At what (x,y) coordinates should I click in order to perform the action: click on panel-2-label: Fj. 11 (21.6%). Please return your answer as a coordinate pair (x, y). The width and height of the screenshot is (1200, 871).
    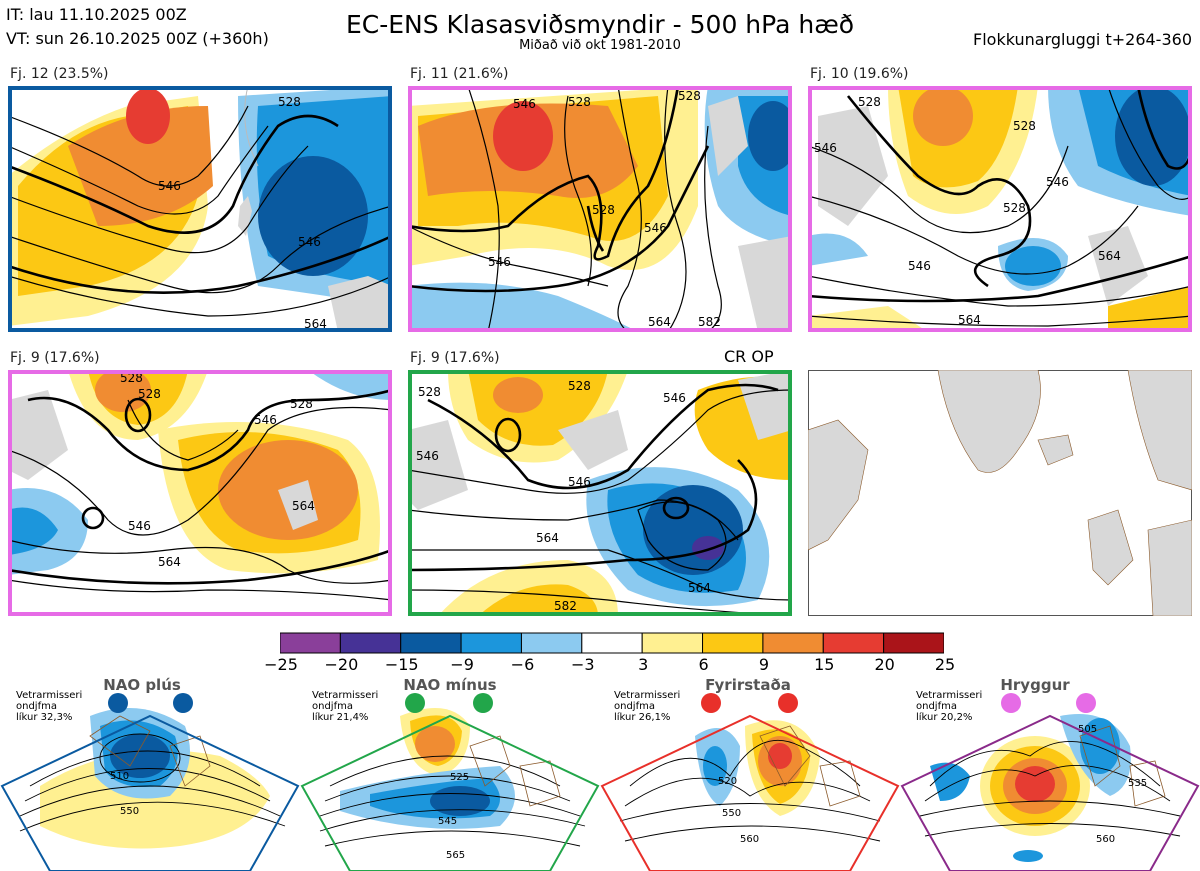
    Looking at the image, I should click on (459, 74).